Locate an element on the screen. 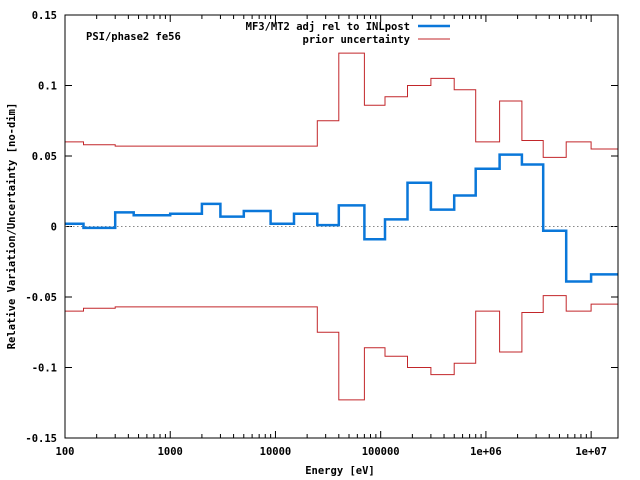 This screenshot has width=640, height=480. y-tick-label: 0.05 is located at coordinates (44, 157).